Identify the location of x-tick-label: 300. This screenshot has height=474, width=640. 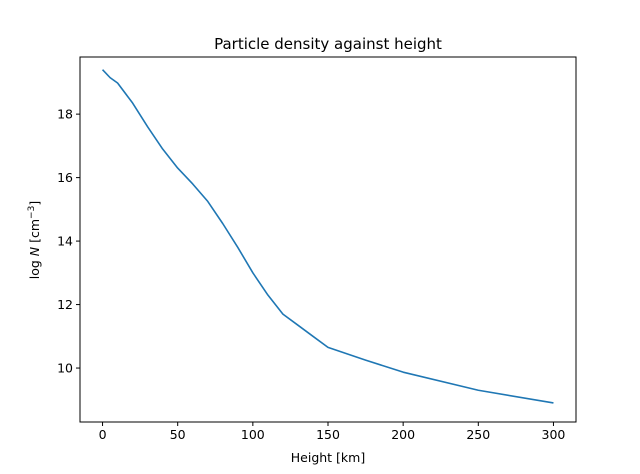
(554, 434).